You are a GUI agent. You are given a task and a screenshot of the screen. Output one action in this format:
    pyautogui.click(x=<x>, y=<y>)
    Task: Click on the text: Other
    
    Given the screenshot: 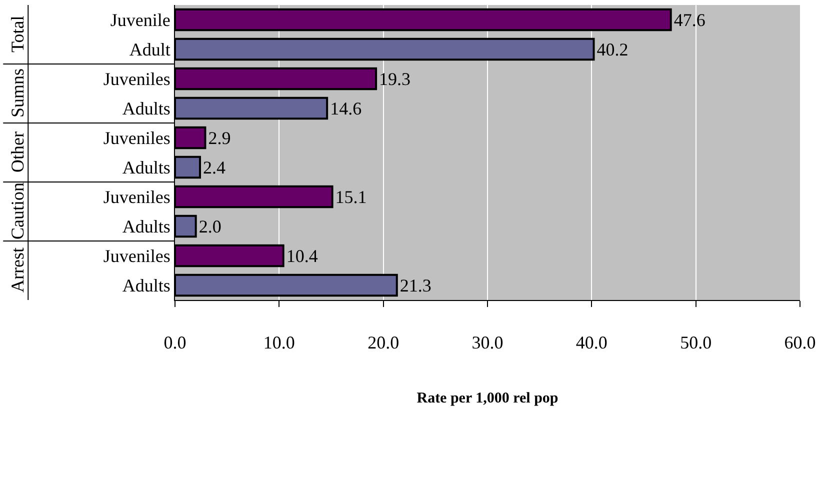 What is the action you would take?
    pyautogui.click(x=18, y=152)
    